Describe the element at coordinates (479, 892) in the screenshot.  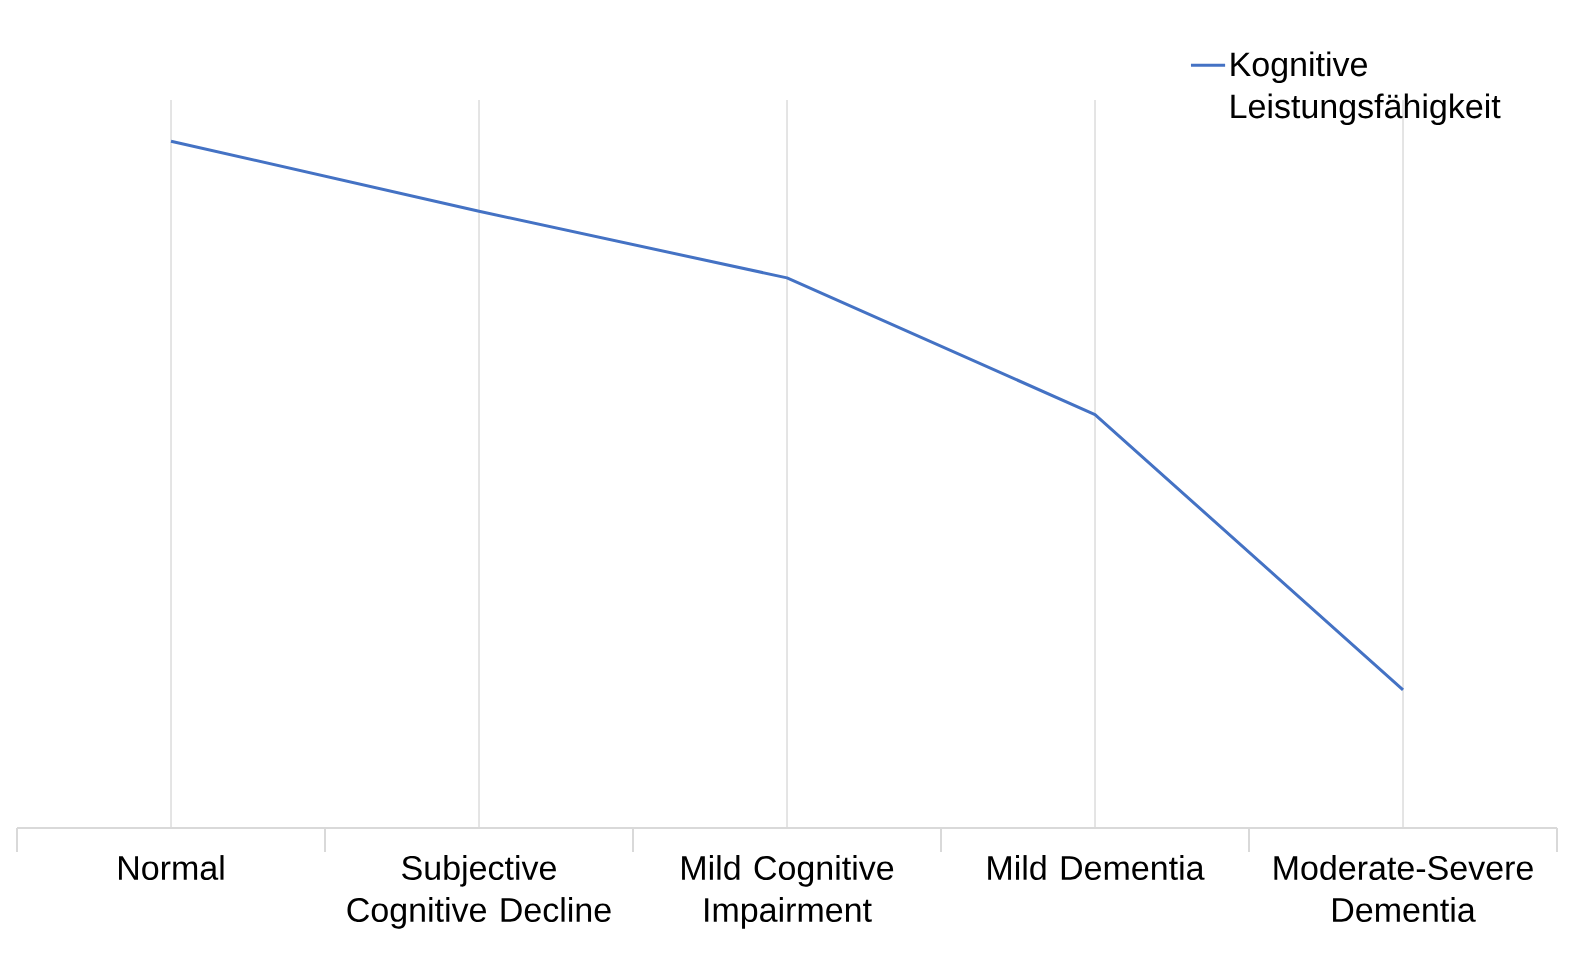
I see `x-tick-label: Subjective Cognitive Decline` at that location.